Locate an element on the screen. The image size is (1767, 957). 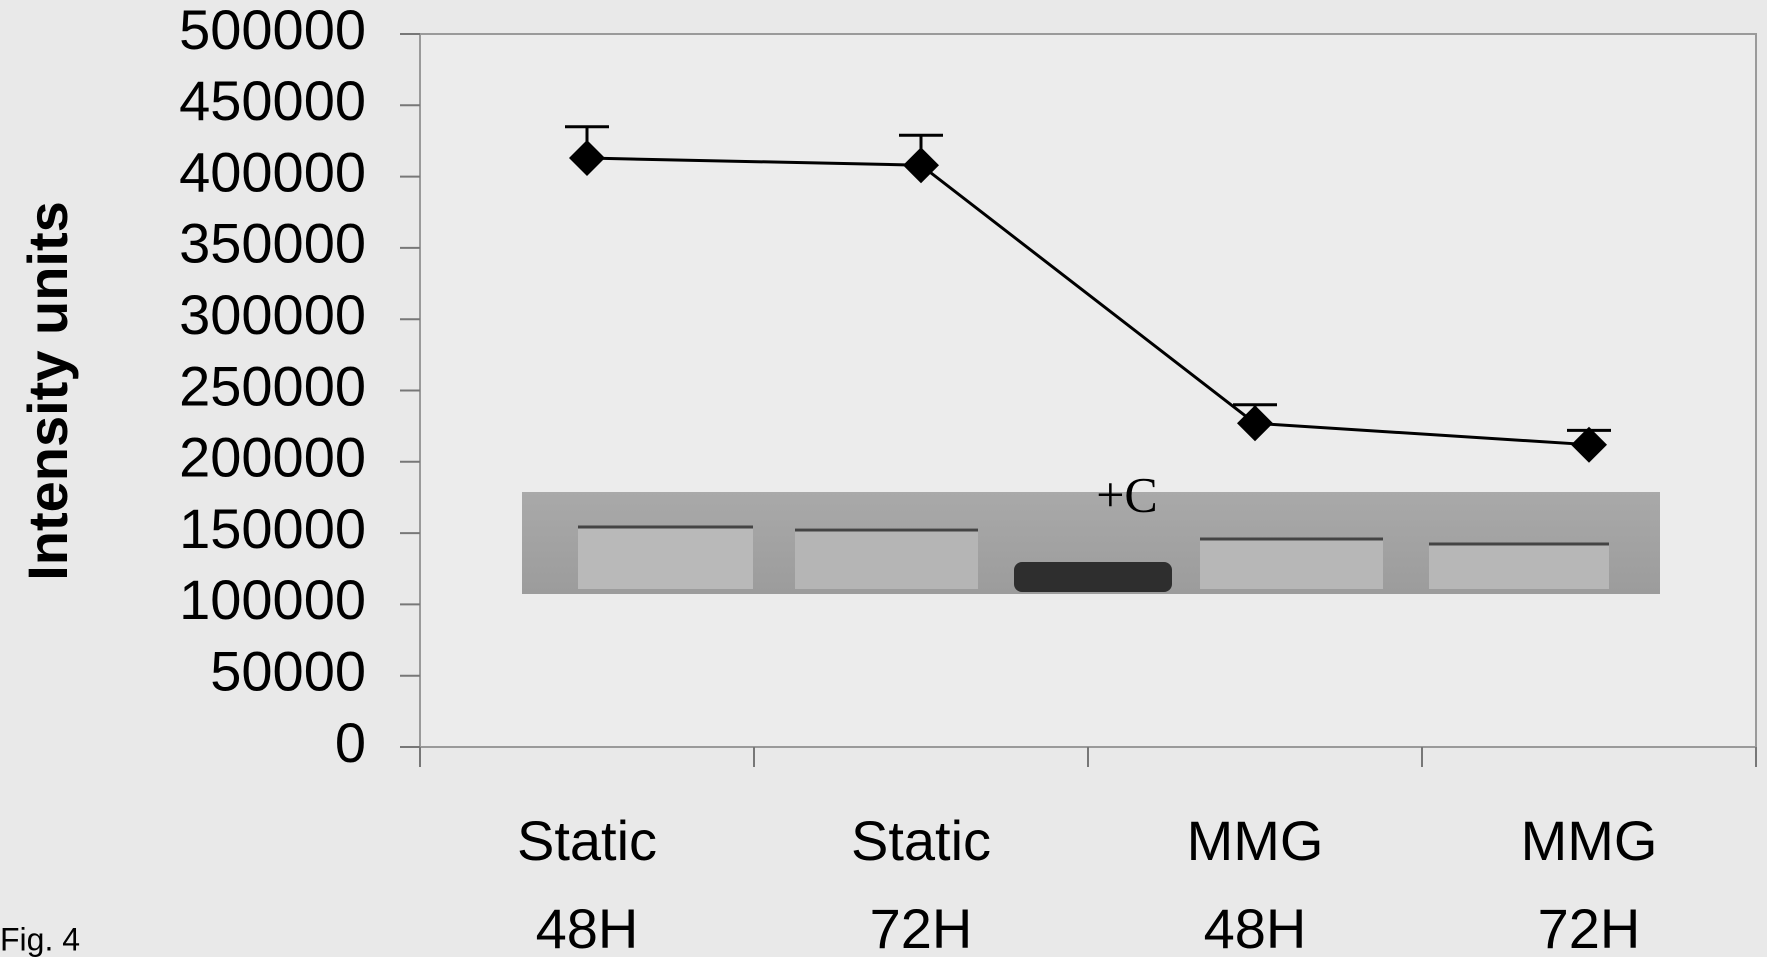
y-tick-label: 100000 is located at coordinates (272, 599).